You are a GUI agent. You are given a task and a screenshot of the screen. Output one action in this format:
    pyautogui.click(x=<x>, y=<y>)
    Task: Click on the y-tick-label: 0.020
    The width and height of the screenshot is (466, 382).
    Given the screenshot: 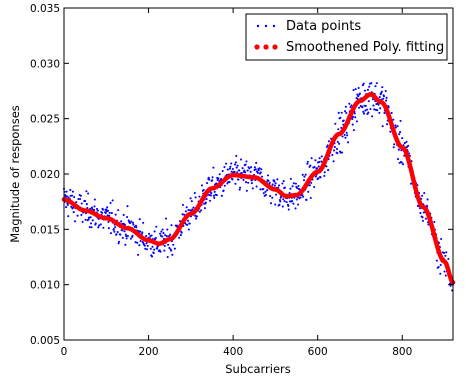 What is the action you would take?
    pyautogui.click(x=45, y=175)
    